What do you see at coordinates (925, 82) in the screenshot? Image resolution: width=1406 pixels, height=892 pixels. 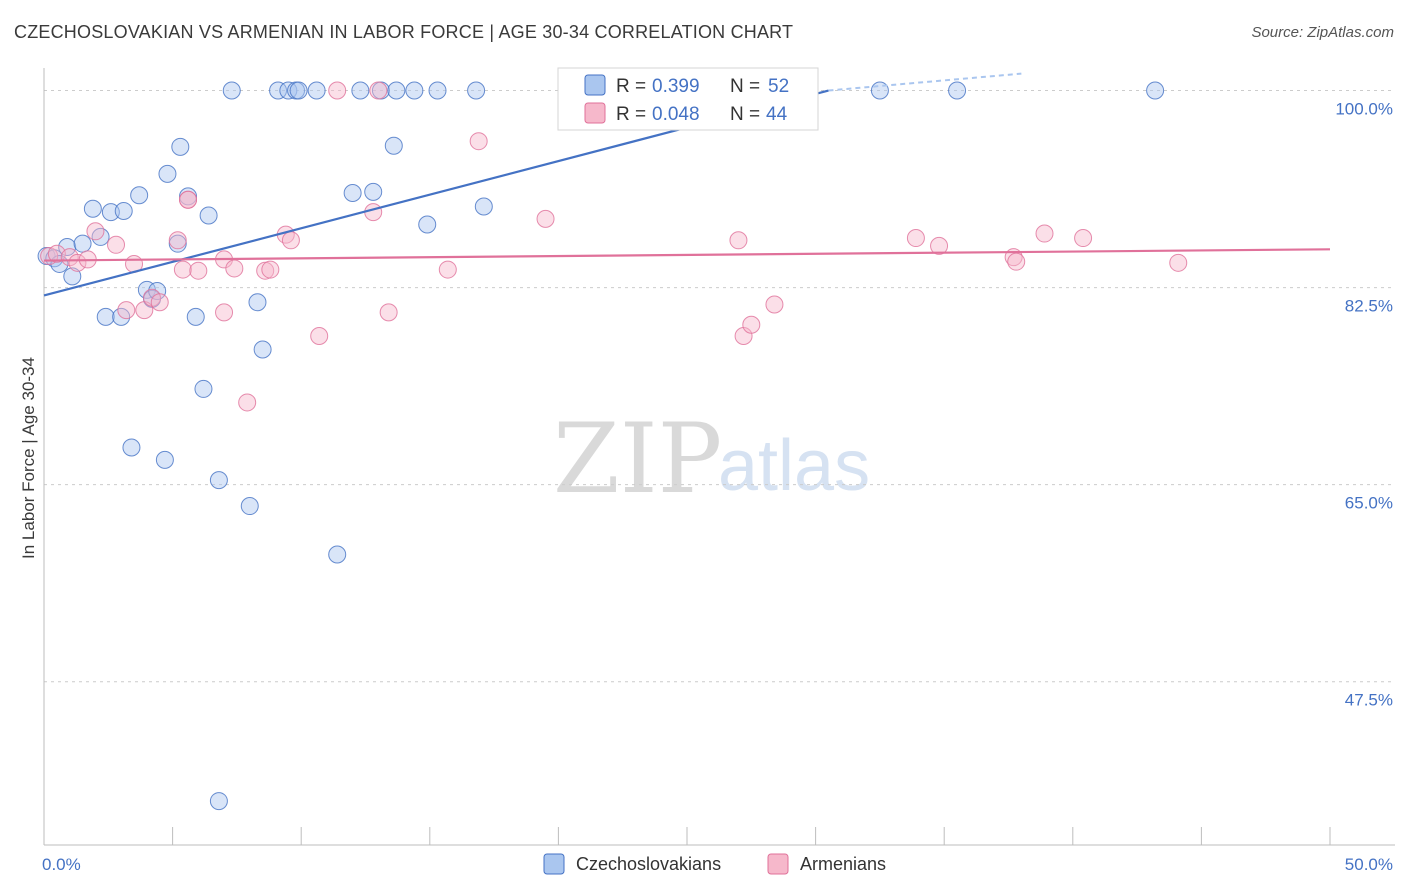 I see `trend-line-czechoslovakians-extension` at bounding box center [925, 82].